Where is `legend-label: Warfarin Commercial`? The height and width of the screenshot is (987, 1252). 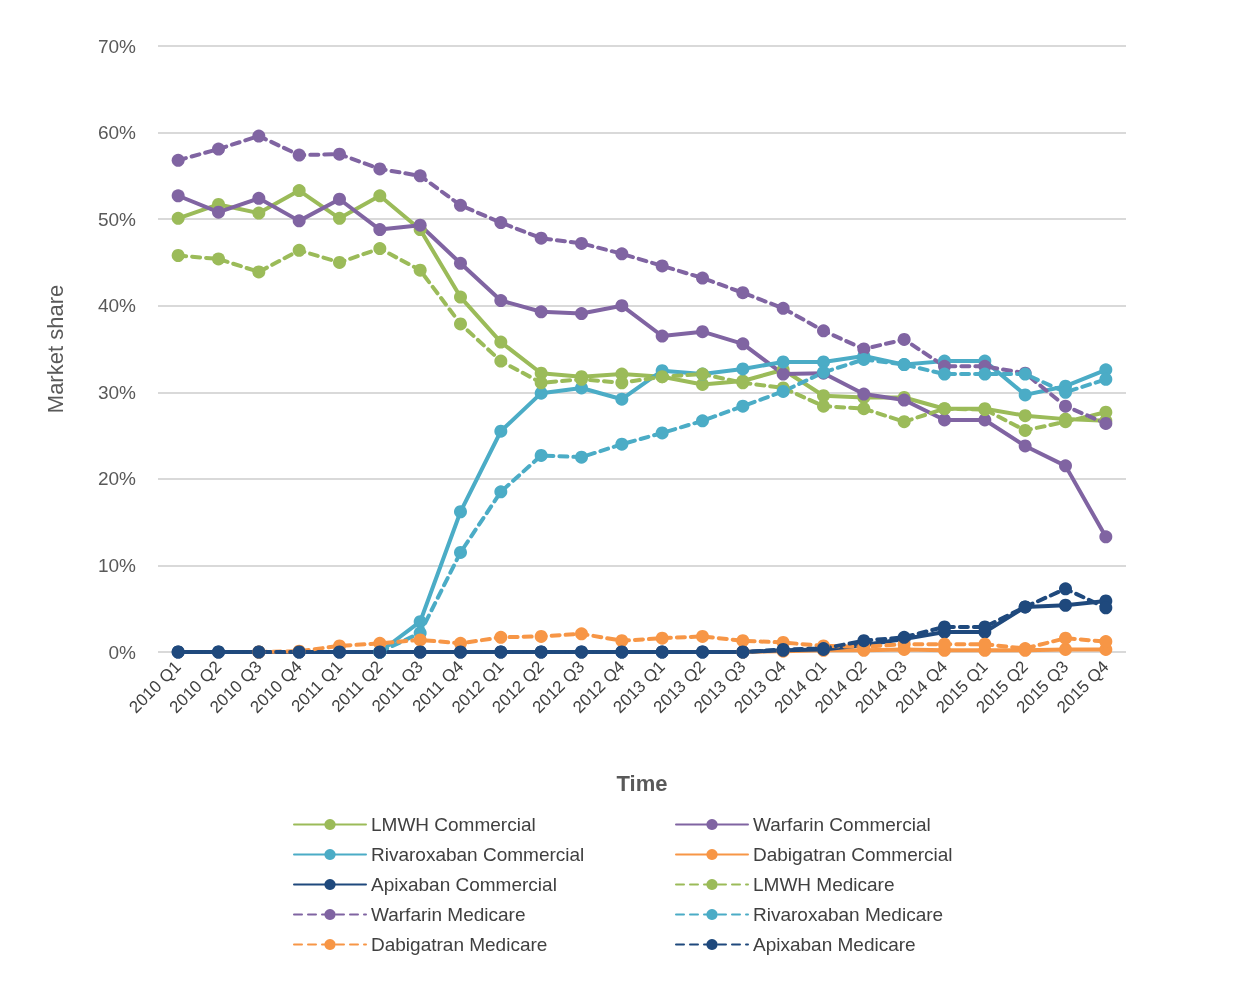
legend-label: Warfarin Commercial is located at coordinates (842, 824).